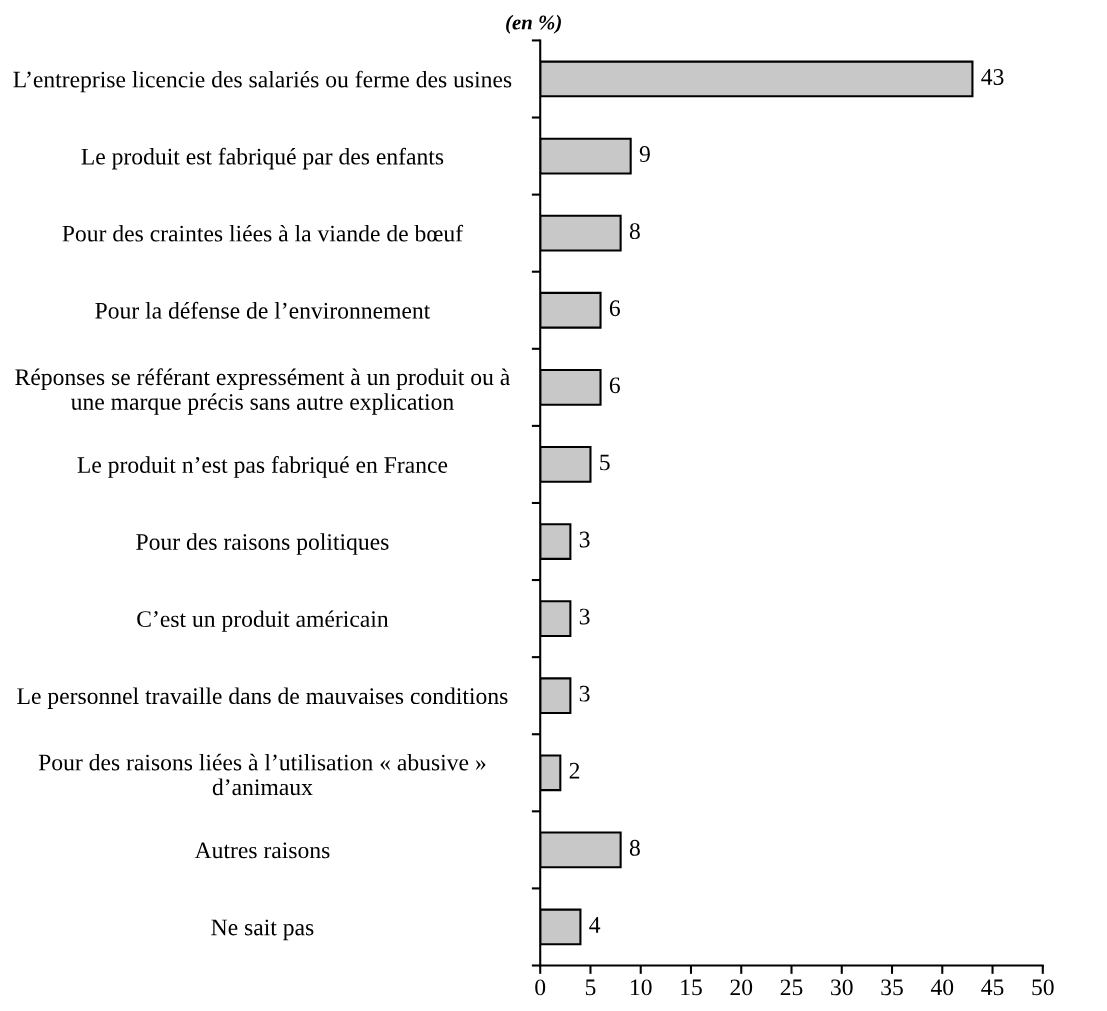  Describe the element at coordinates (262, 81) in the screenshot. I see `y-tick-label: L’entreprise licencie des salariés ou ferme des usines` at that location.